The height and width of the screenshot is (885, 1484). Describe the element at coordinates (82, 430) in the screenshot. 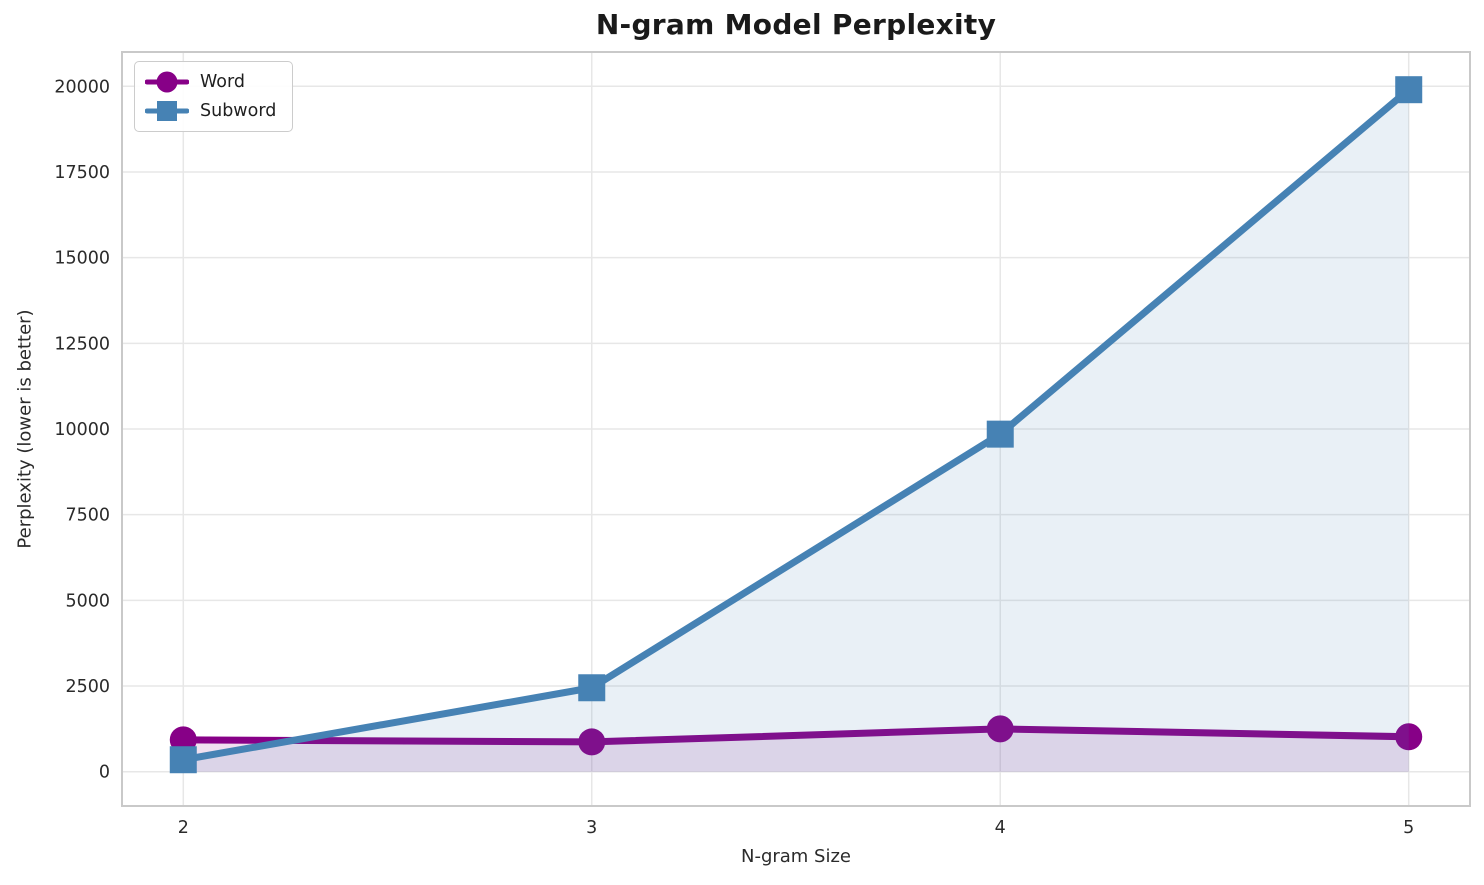

I see `y-tick-label: 10000` at that location.